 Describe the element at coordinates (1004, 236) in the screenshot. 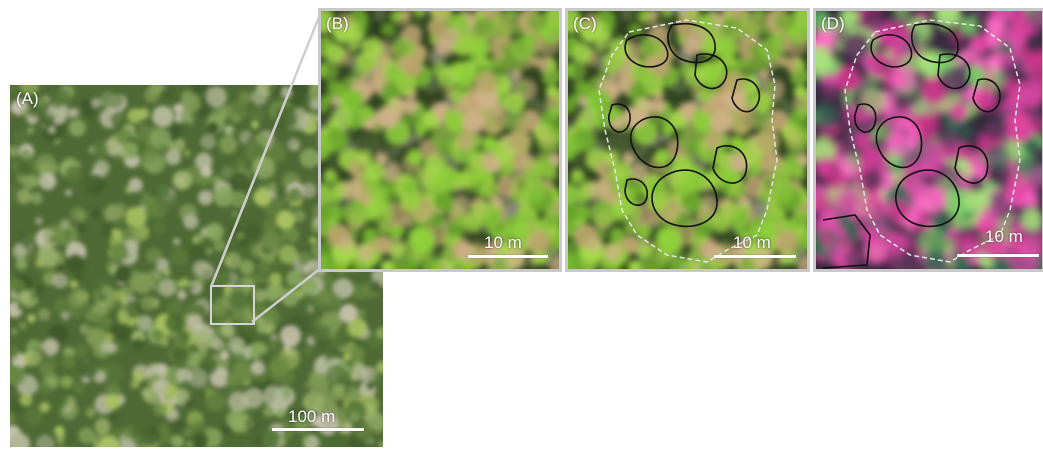

I see `panel-d-scalebar-label: 10 m` at that location.